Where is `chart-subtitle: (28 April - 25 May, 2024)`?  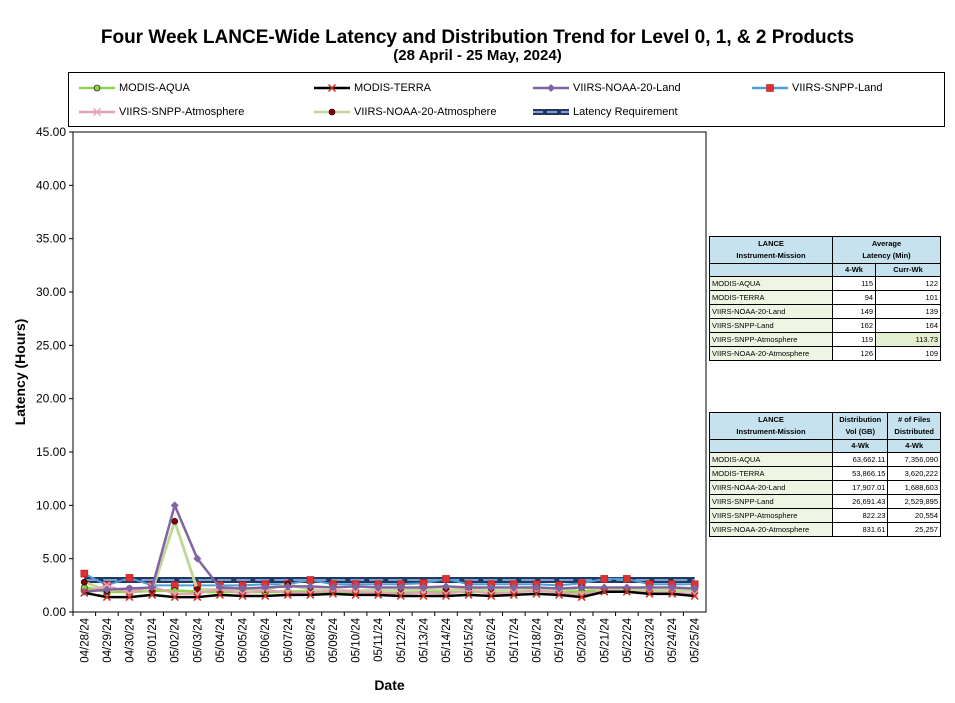 chart-subtitle: (28 April - 25 May, 2024) is located at coordinates (477, 55).